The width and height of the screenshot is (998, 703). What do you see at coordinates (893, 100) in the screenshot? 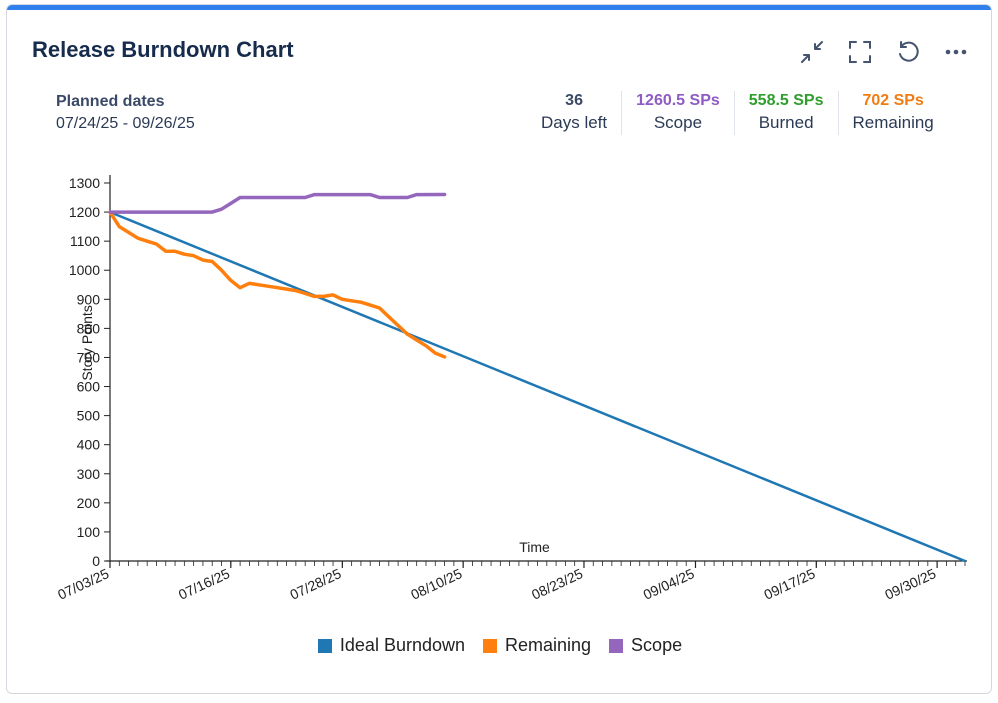
I see `stat-value: 702 SPs` at bounding box center [893, 100].